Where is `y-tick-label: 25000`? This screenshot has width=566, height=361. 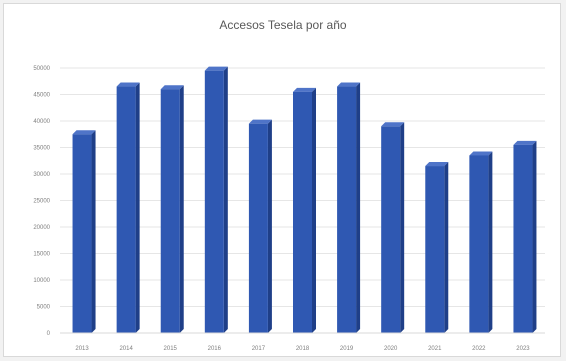
y-tick-label: 25000 is located at coordinates (41, 202).